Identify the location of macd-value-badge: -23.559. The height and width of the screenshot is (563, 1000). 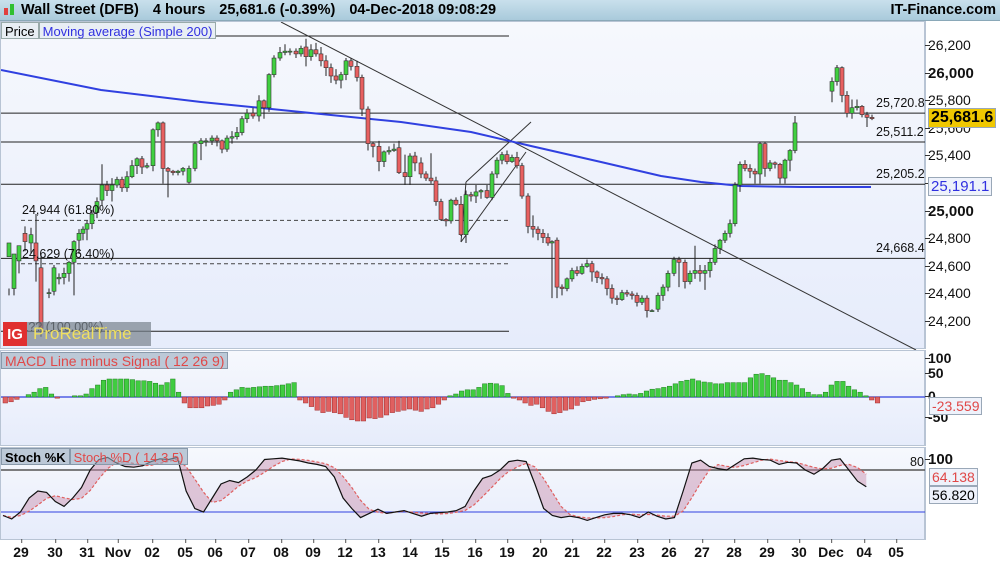
(956, 406).